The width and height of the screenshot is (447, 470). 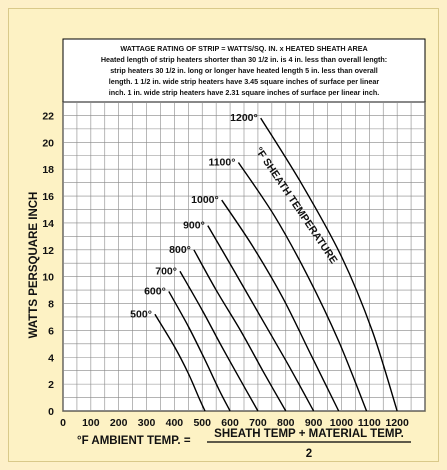 What do you see at coordinates (134, 441) in the screenshot?
I see `x-axis-label-prefix: °F AMBIENT TEMP. =` at bounding box center [134, 441].